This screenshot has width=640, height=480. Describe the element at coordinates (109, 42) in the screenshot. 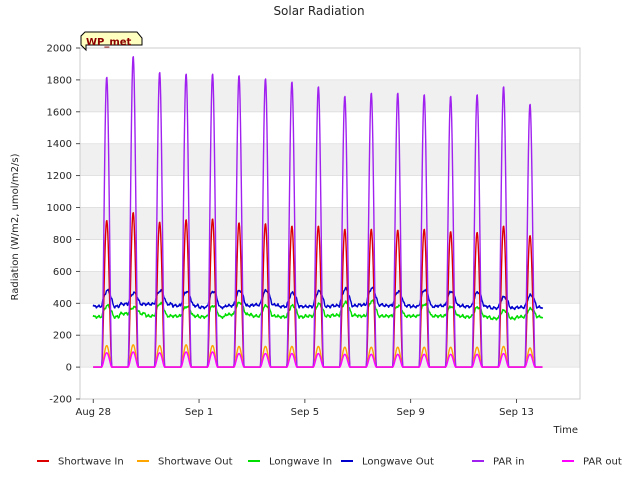

I see `badge-label: WP_met` at that location.